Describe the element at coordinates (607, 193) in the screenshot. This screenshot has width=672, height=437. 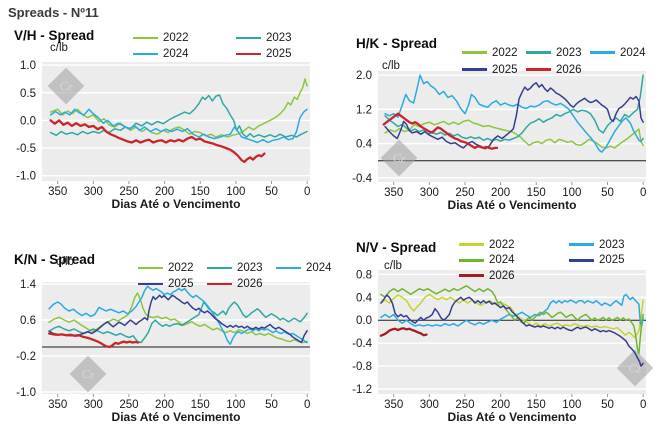
I see `x-tick-label: 50` at that location.